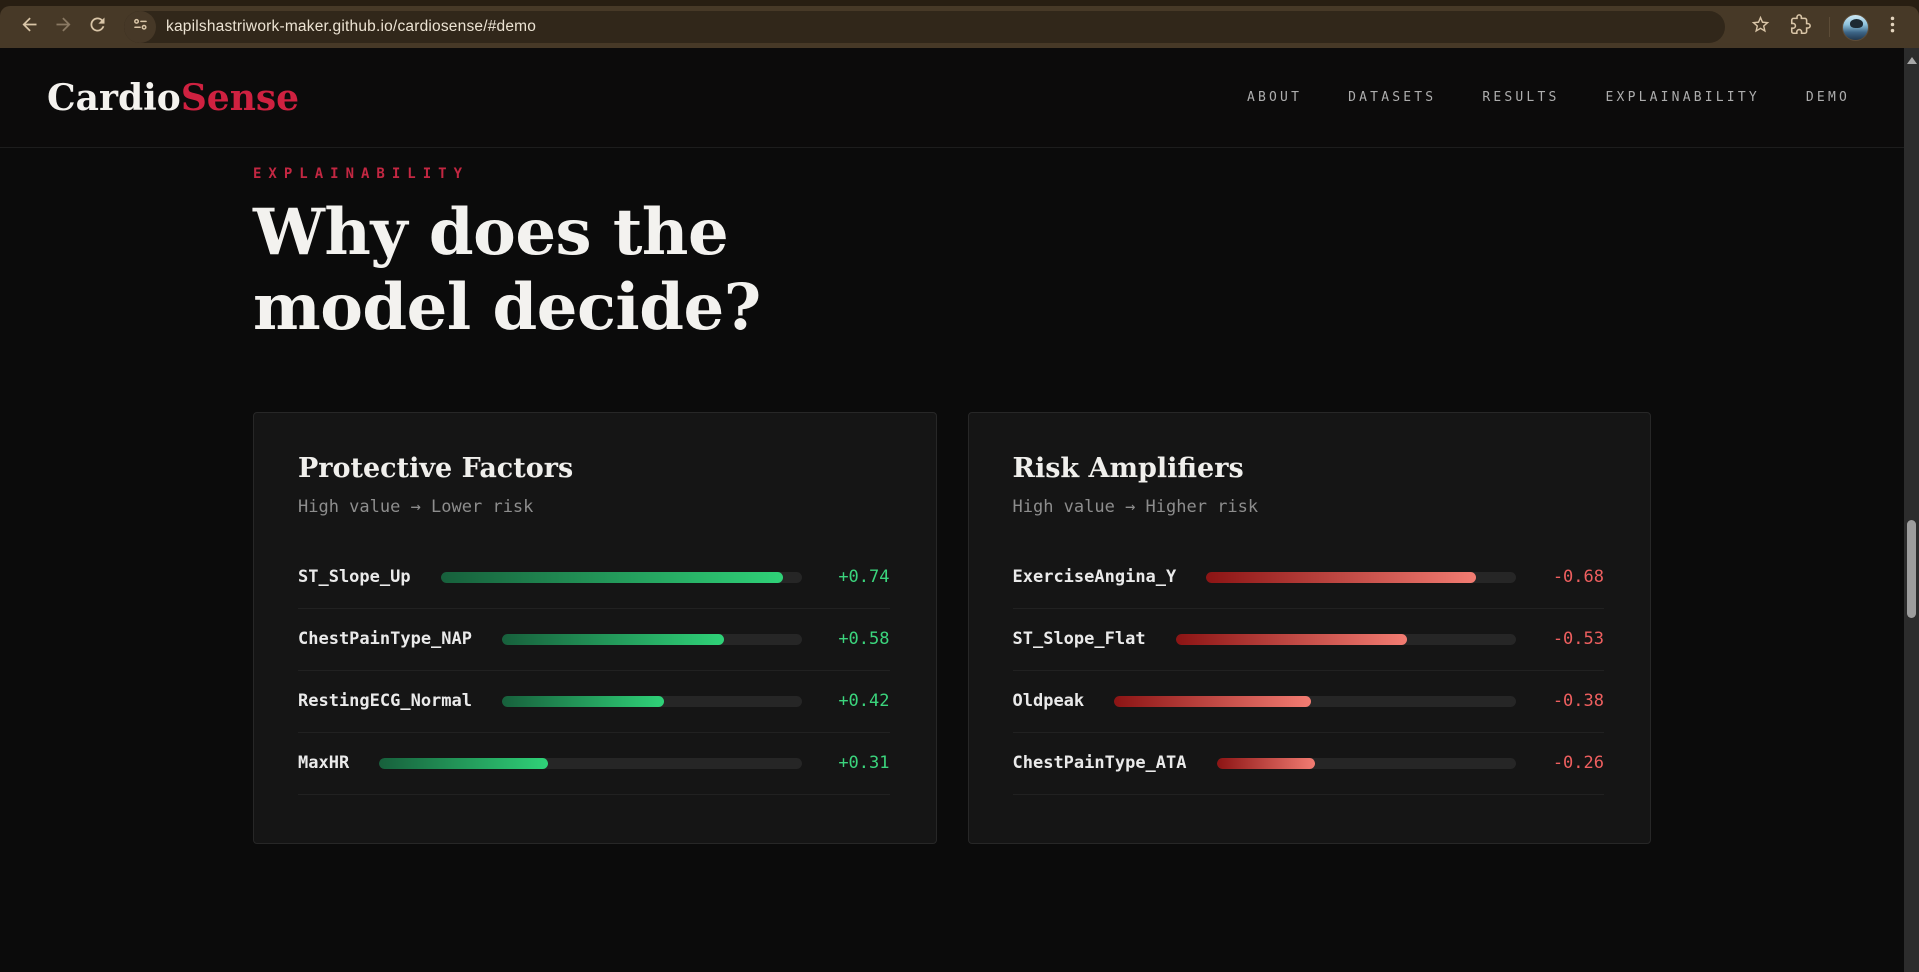  What do you see at coordinates (1578, 577) in the screenshot?
I see `factor-value: -0.68` at bounding box center [1578, 577].